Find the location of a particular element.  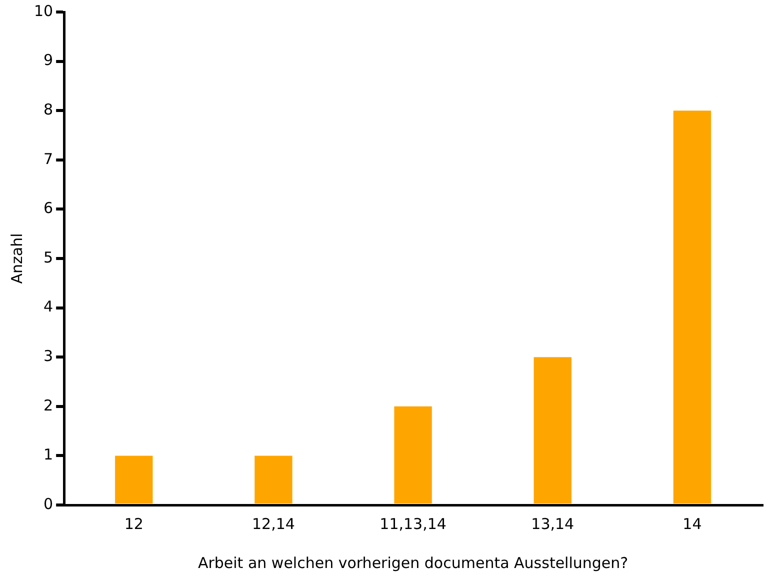

y-tick-label: 8 is located at coordinates (49, 109).